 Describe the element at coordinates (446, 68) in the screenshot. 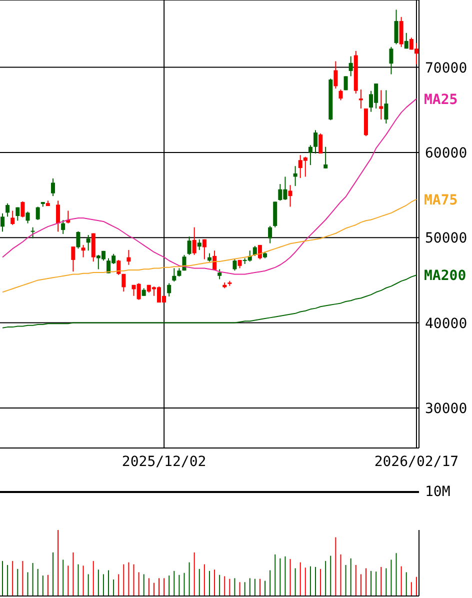

I see `y-tick-label: 70000` at that location.